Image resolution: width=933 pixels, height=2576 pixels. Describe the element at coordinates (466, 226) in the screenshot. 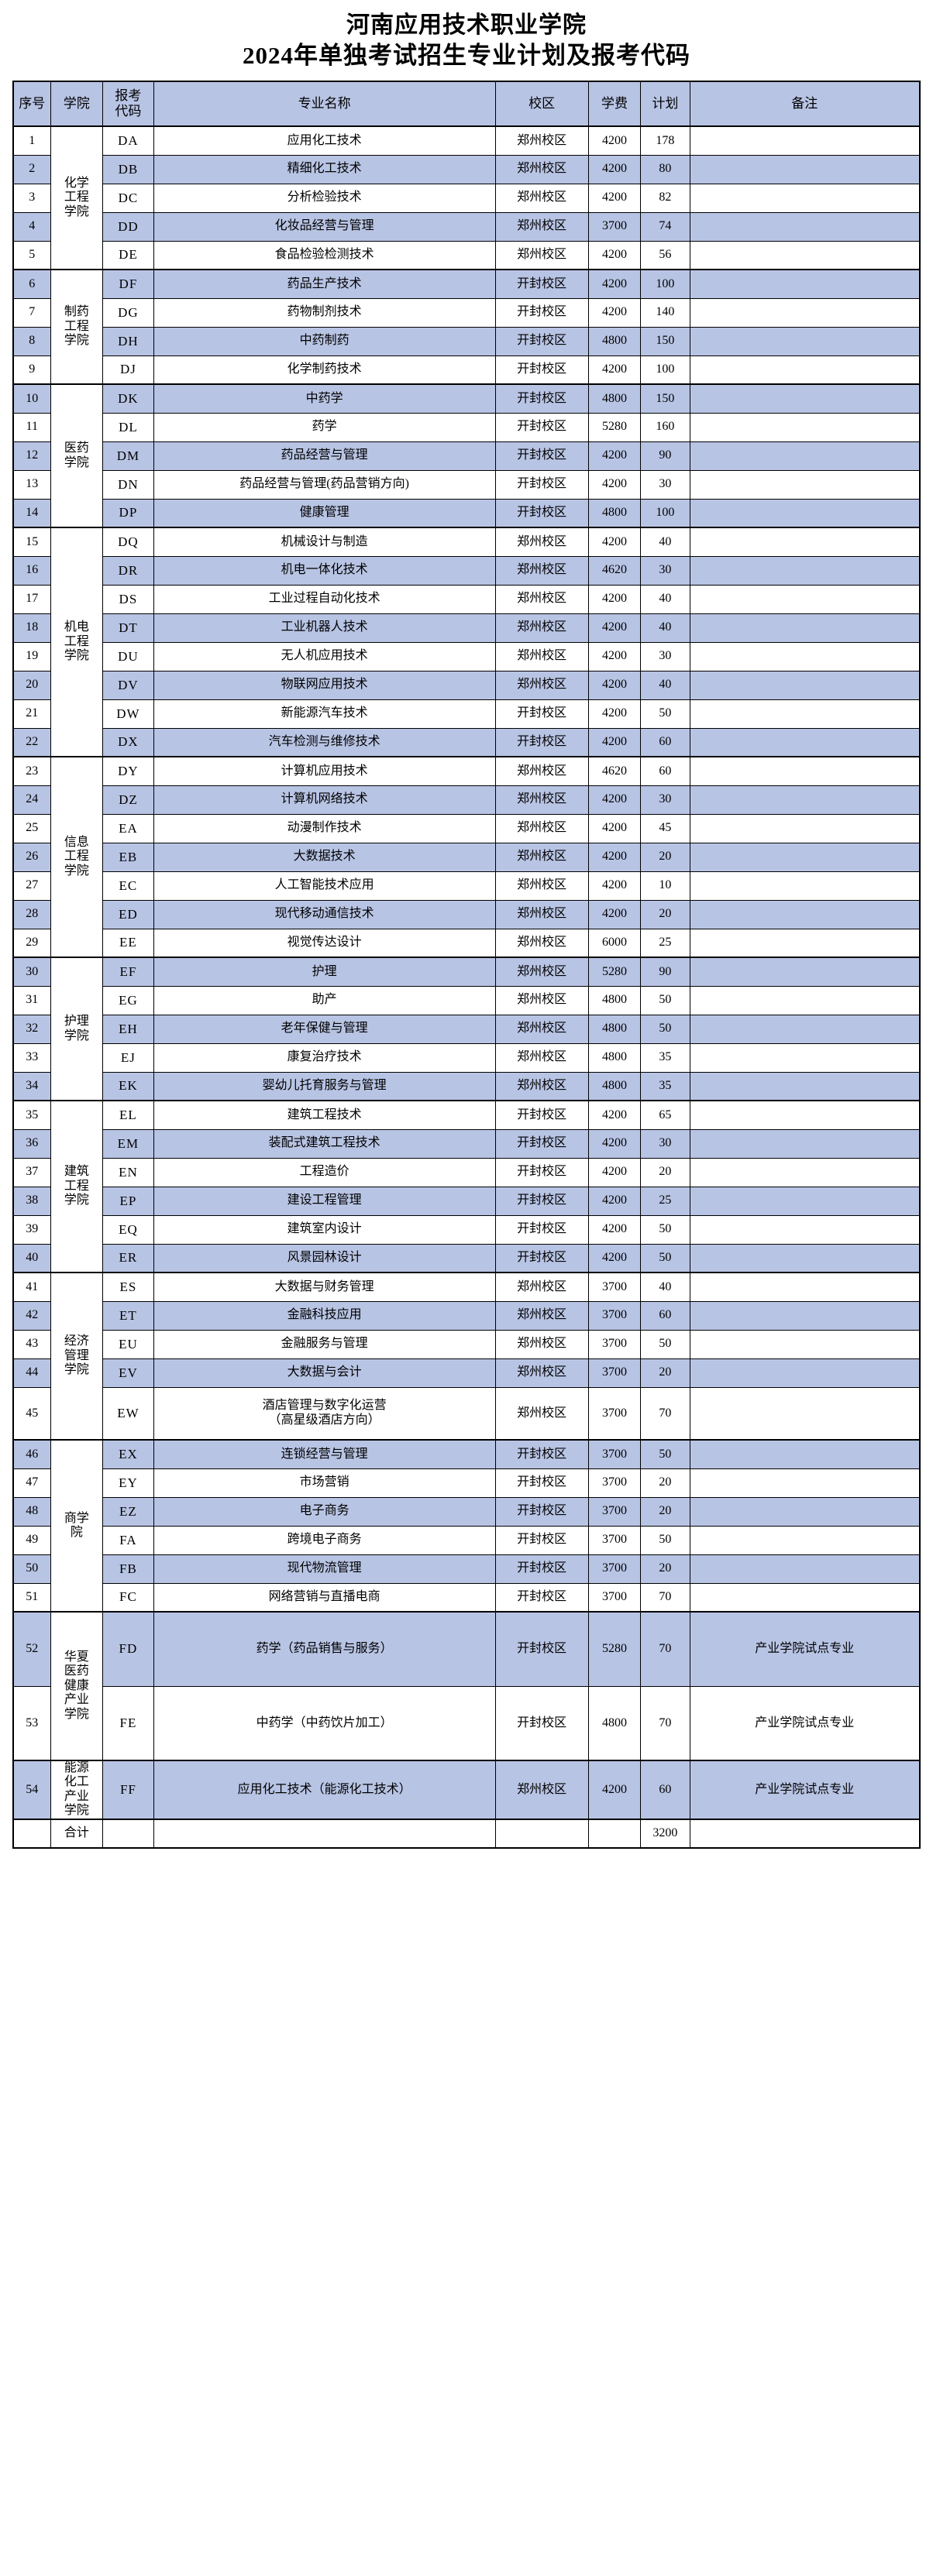

I see `table-row: 4 DD 化妆品经营与管理 郑州校区 3700 74` at that location.